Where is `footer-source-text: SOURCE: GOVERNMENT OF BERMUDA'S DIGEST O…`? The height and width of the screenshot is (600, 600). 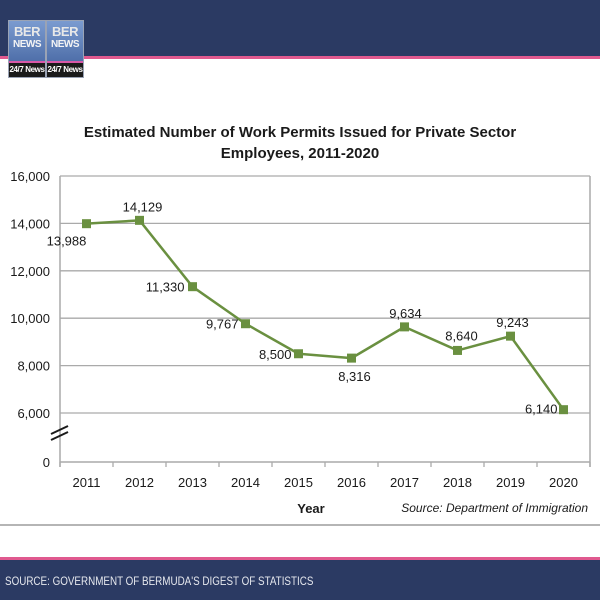
footer-source-text: SOURCE: GOVERNMENT OF BERMUDA'S DIGEST O… is located at coordinates (159, 581).